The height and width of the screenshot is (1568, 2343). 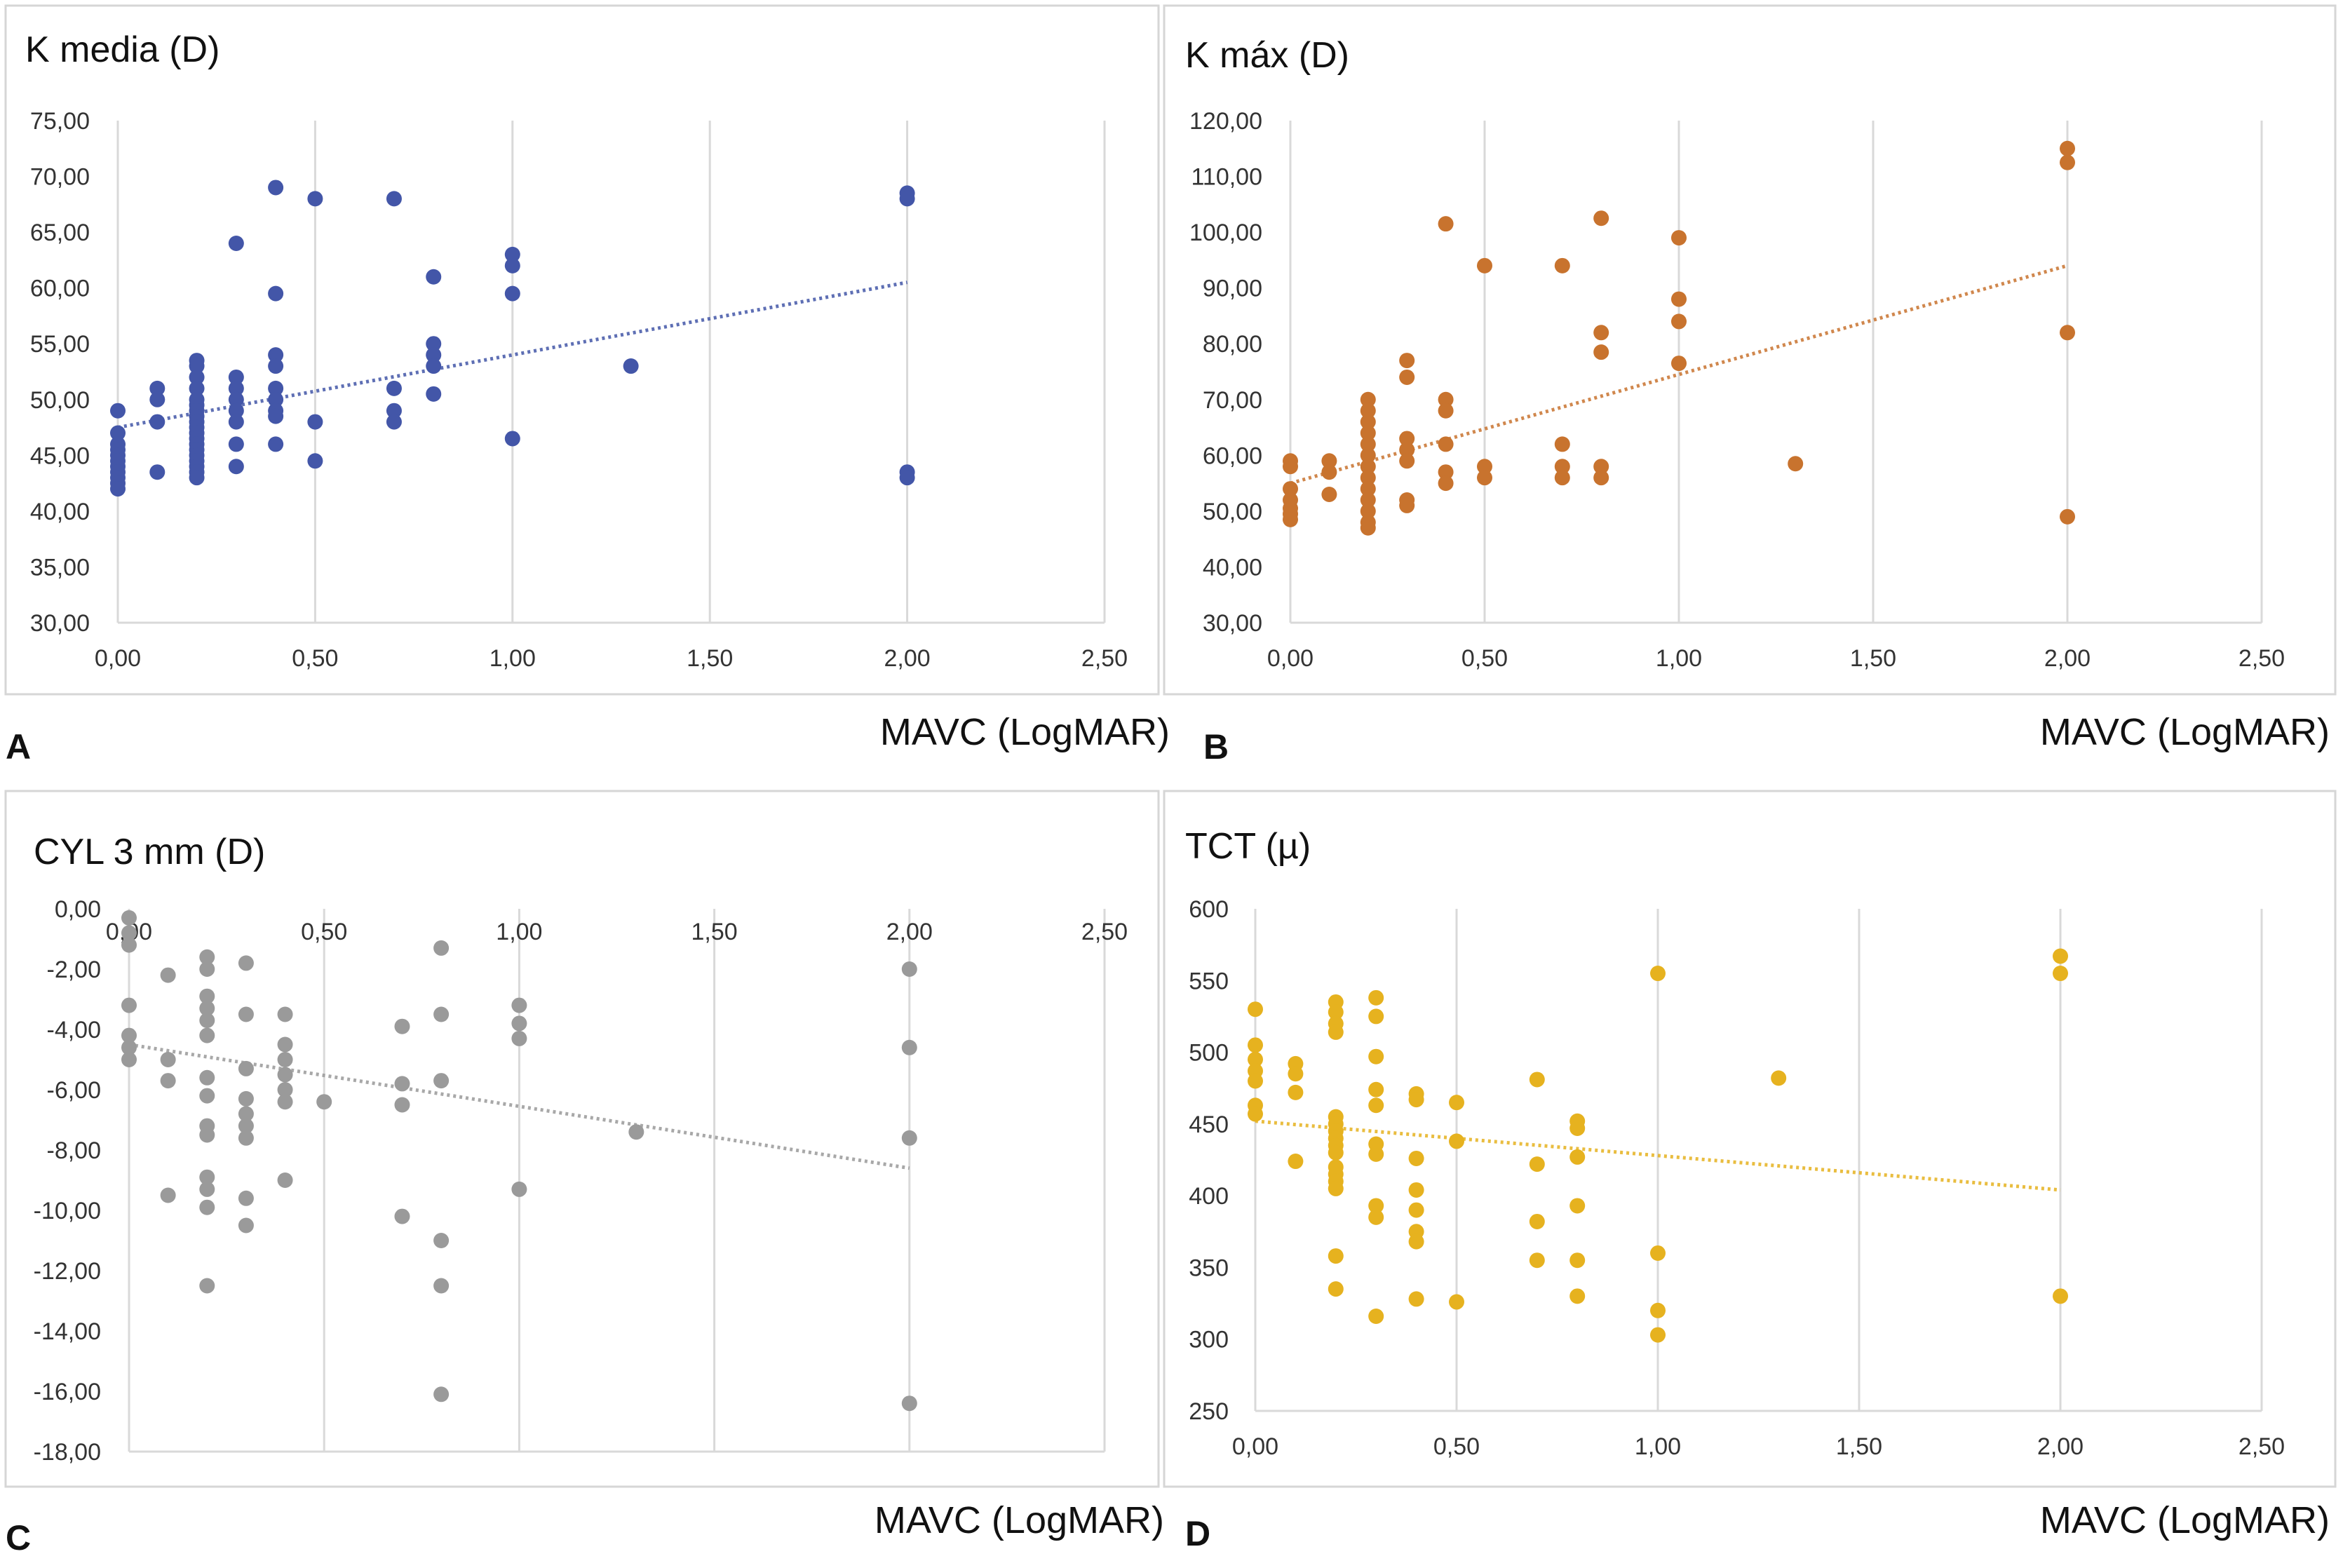 What do you see at coordinates (1226, 177) in the screenshot?
I see `y-tick-label: 110,00` at bounding box center [1226, 177].